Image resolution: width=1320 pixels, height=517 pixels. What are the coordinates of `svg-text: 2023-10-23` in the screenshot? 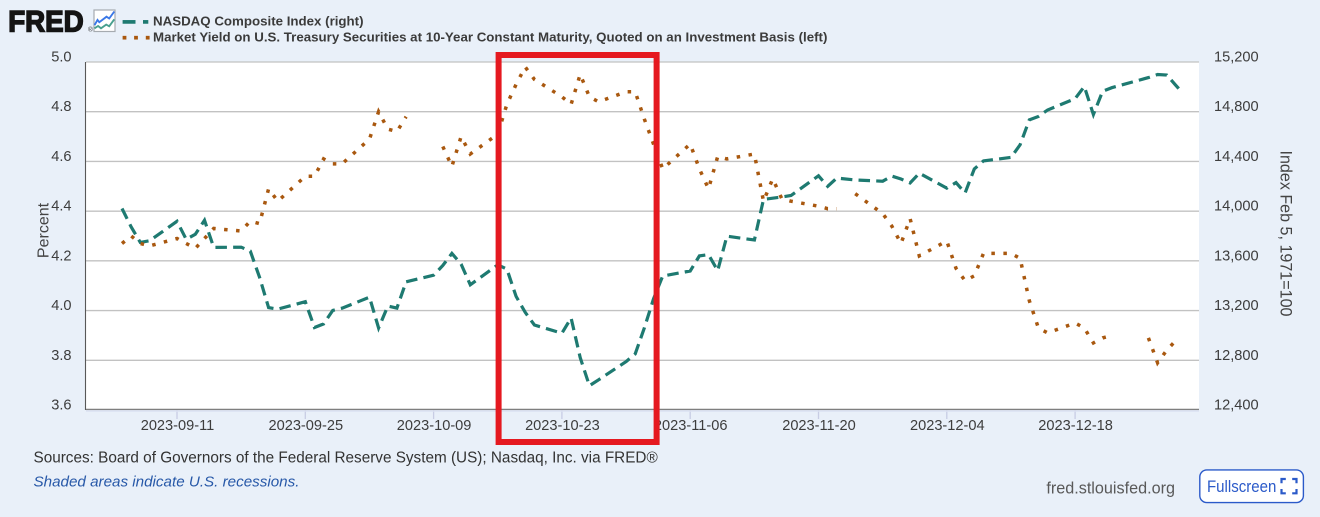 It's located at (562, 426).